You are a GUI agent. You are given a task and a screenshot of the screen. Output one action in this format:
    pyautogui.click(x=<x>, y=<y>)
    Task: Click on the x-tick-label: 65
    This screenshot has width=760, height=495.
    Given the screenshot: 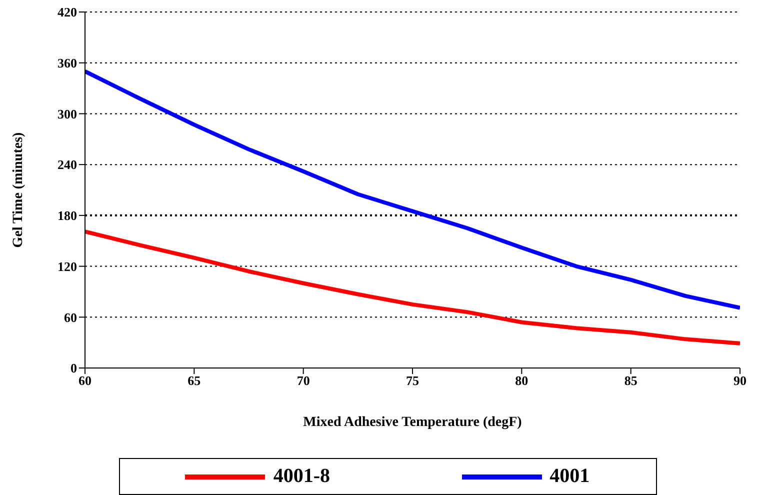 What is the action you would take?
    pyautogui.click(x=195, y=380)
    